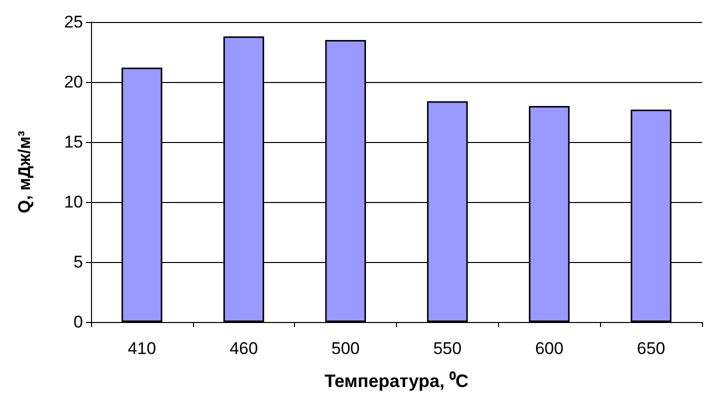  Describe the element at coordinates (73, 82) in the screenshot. I see `y-tick-label: 20` at that location.